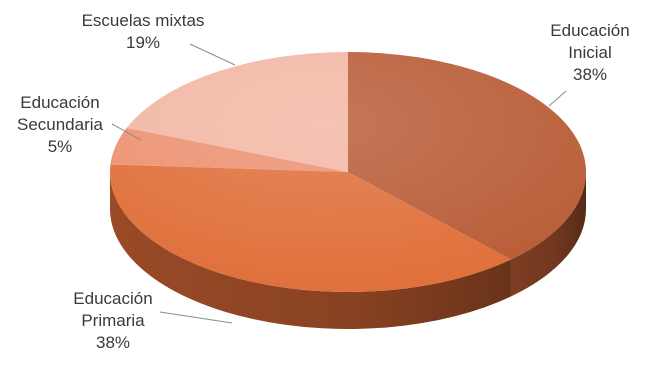  I want to click on slice-label-educacion-secundaria-line-1: Educación, so click(59, 102).